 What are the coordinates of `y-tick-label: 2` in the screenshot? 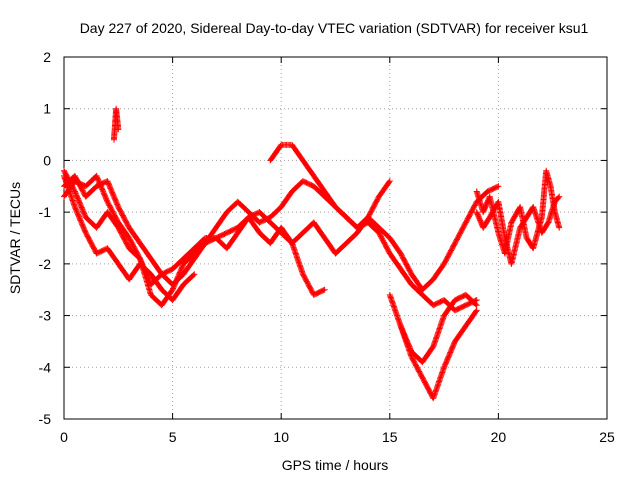 It's located at (47, 57).